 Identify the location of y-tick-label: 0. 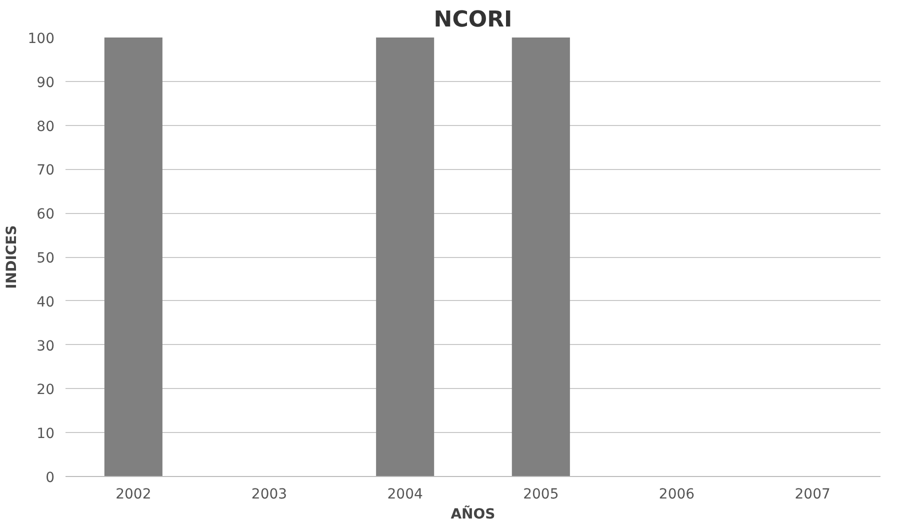
(50, 478).